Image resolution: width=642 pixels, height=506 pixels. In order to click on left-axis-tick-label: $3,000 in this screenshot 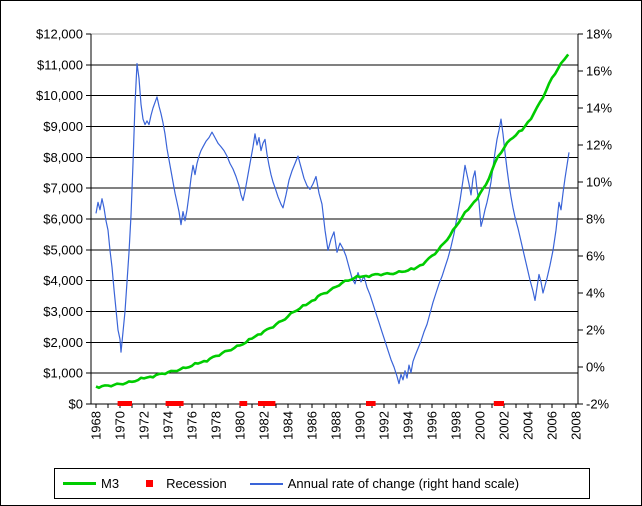, I will do `click(63, 311)`.